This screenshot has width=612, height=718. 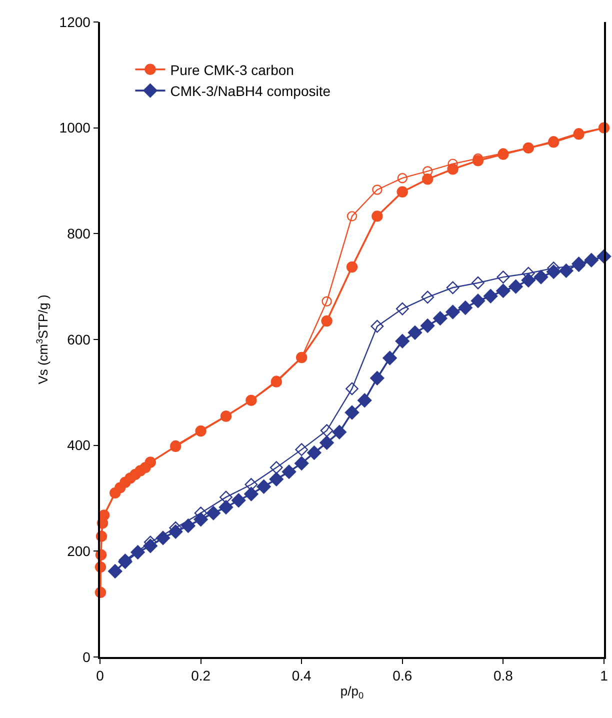 I want to click on x-tick-label: 1, so click(x=604, y=676).